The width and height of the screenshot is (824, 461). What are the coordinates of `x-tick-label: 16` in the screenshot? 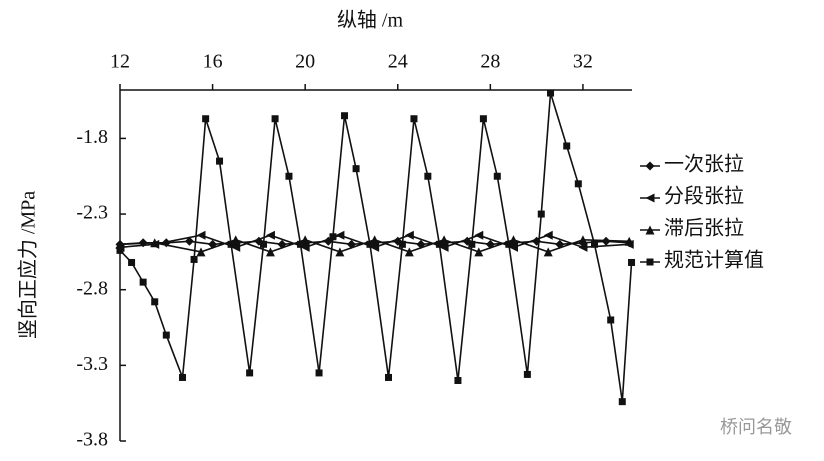 It's located at (213, 62).